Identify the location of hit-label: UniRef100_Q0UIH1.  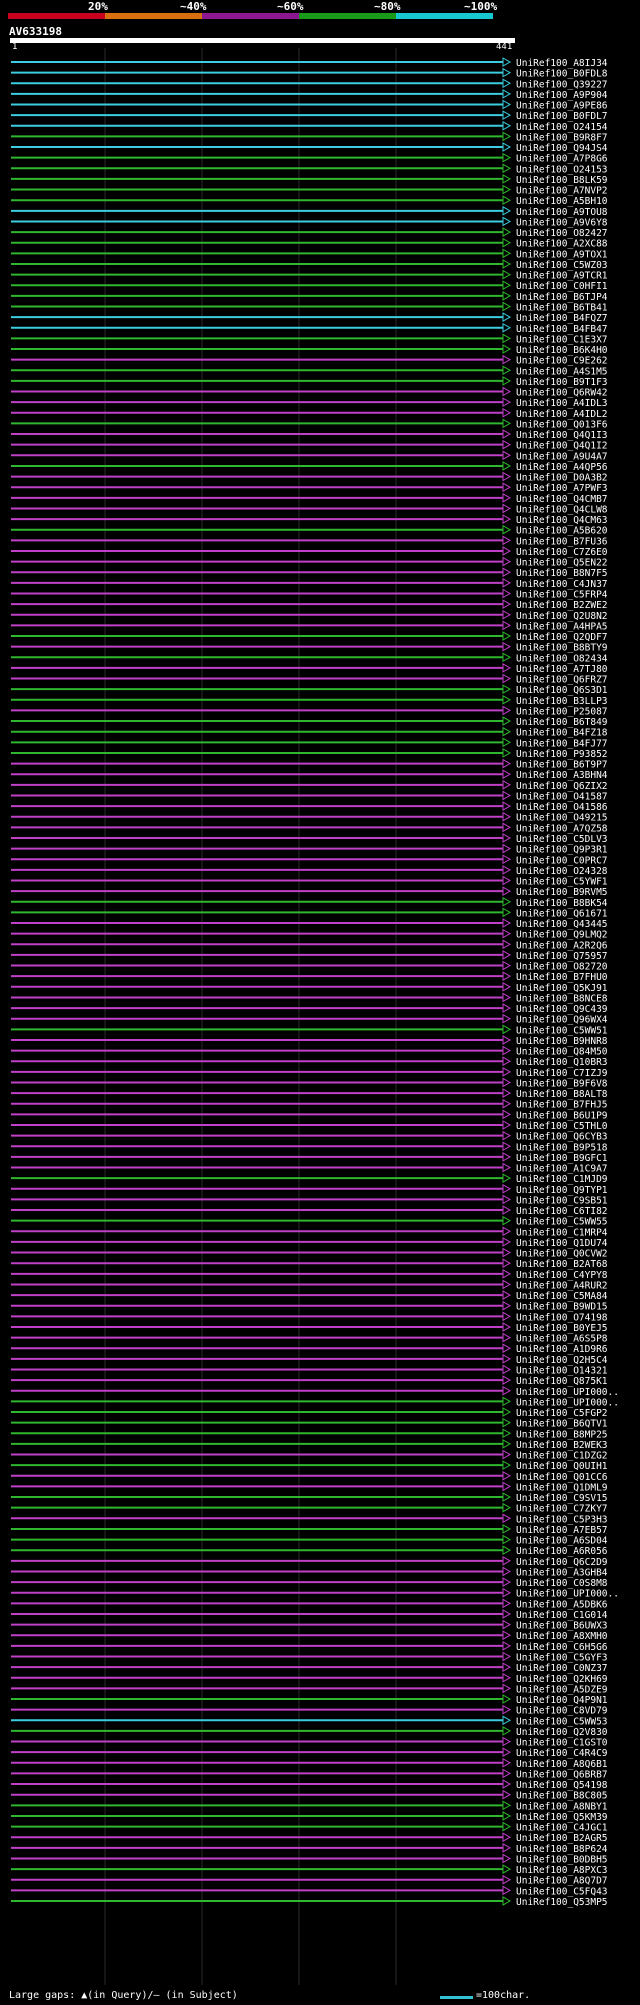
(562, 1466).